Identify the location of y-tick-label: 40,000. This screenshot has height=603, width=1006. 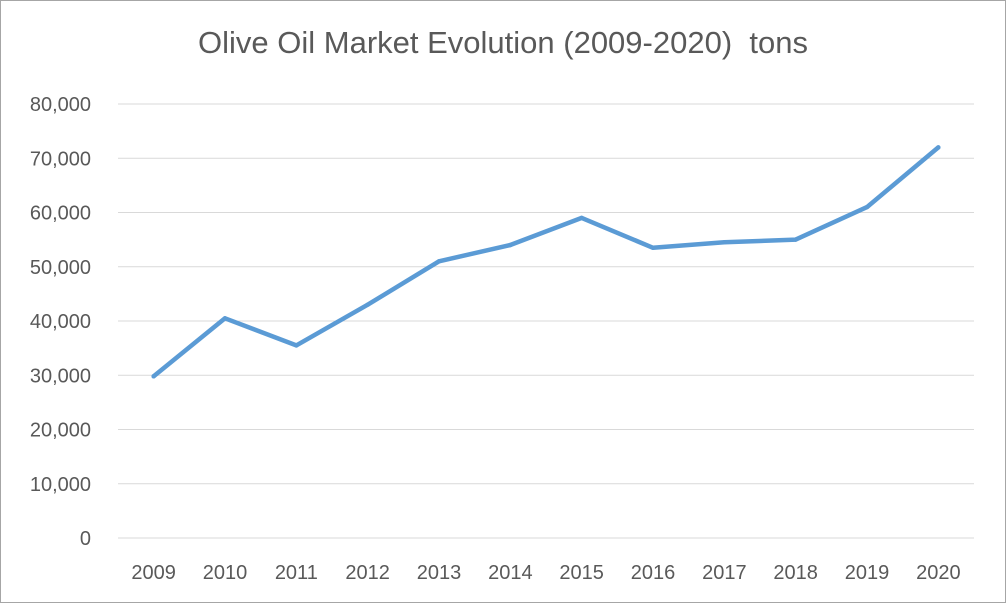
(60, 322).